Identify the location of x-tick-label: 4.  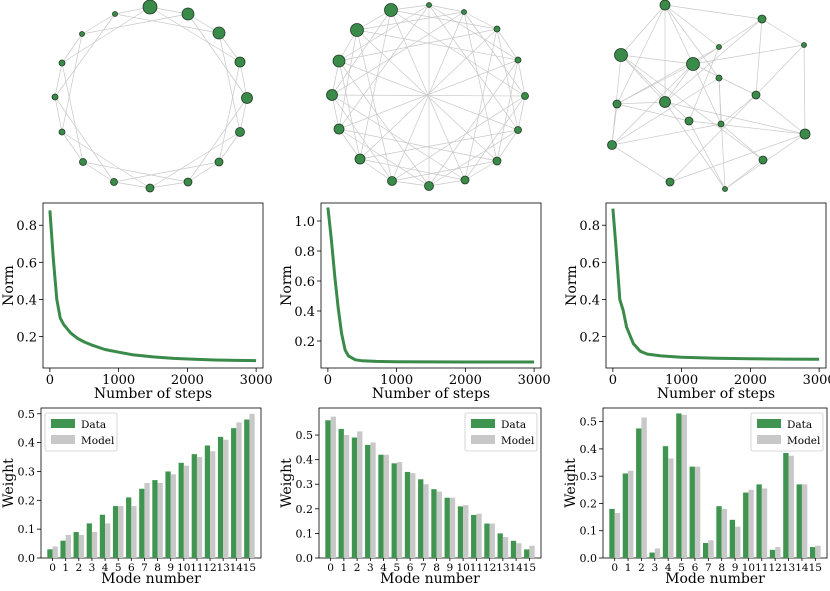
(383, 568).